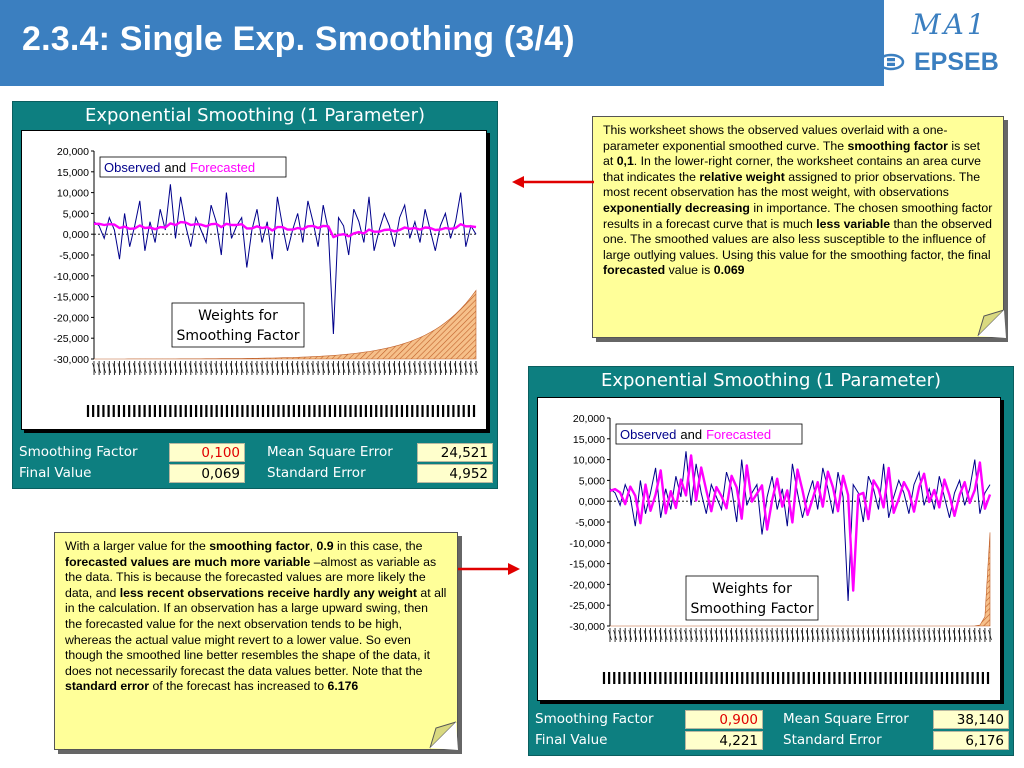 The width and height of the screenshot is (1024, 768). I want to click on top-chart-weights-line1: Weights for, so click(238, 316).